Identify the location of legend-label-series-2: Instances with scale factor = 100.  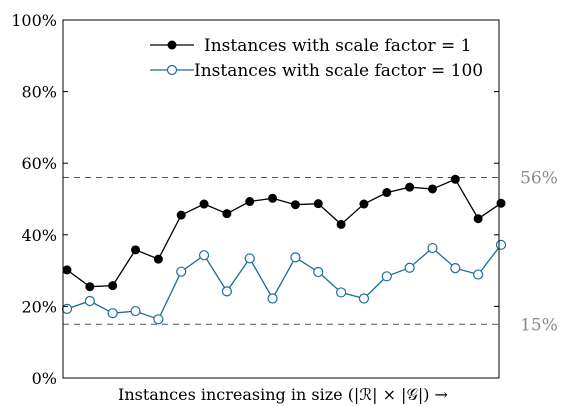
(338, 71).